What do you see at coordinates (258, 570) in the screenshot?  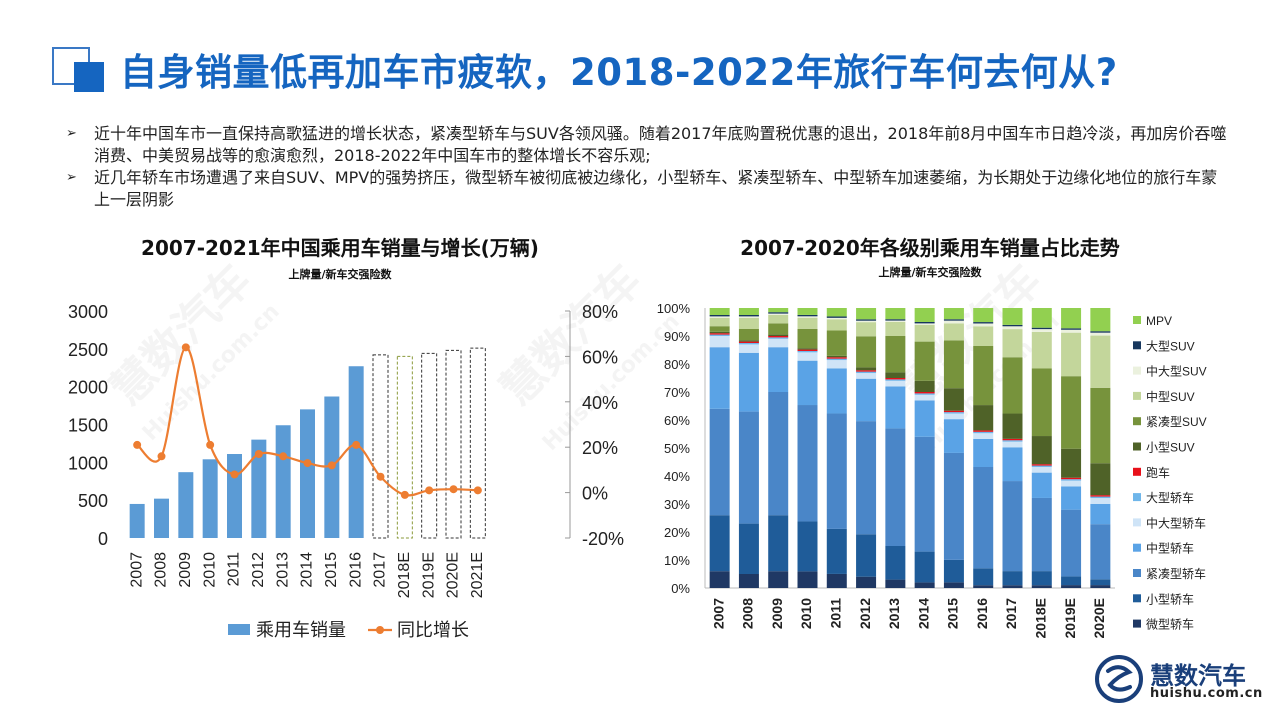 I see `x-tick-label: 2012` at bounding box center [258, 570].